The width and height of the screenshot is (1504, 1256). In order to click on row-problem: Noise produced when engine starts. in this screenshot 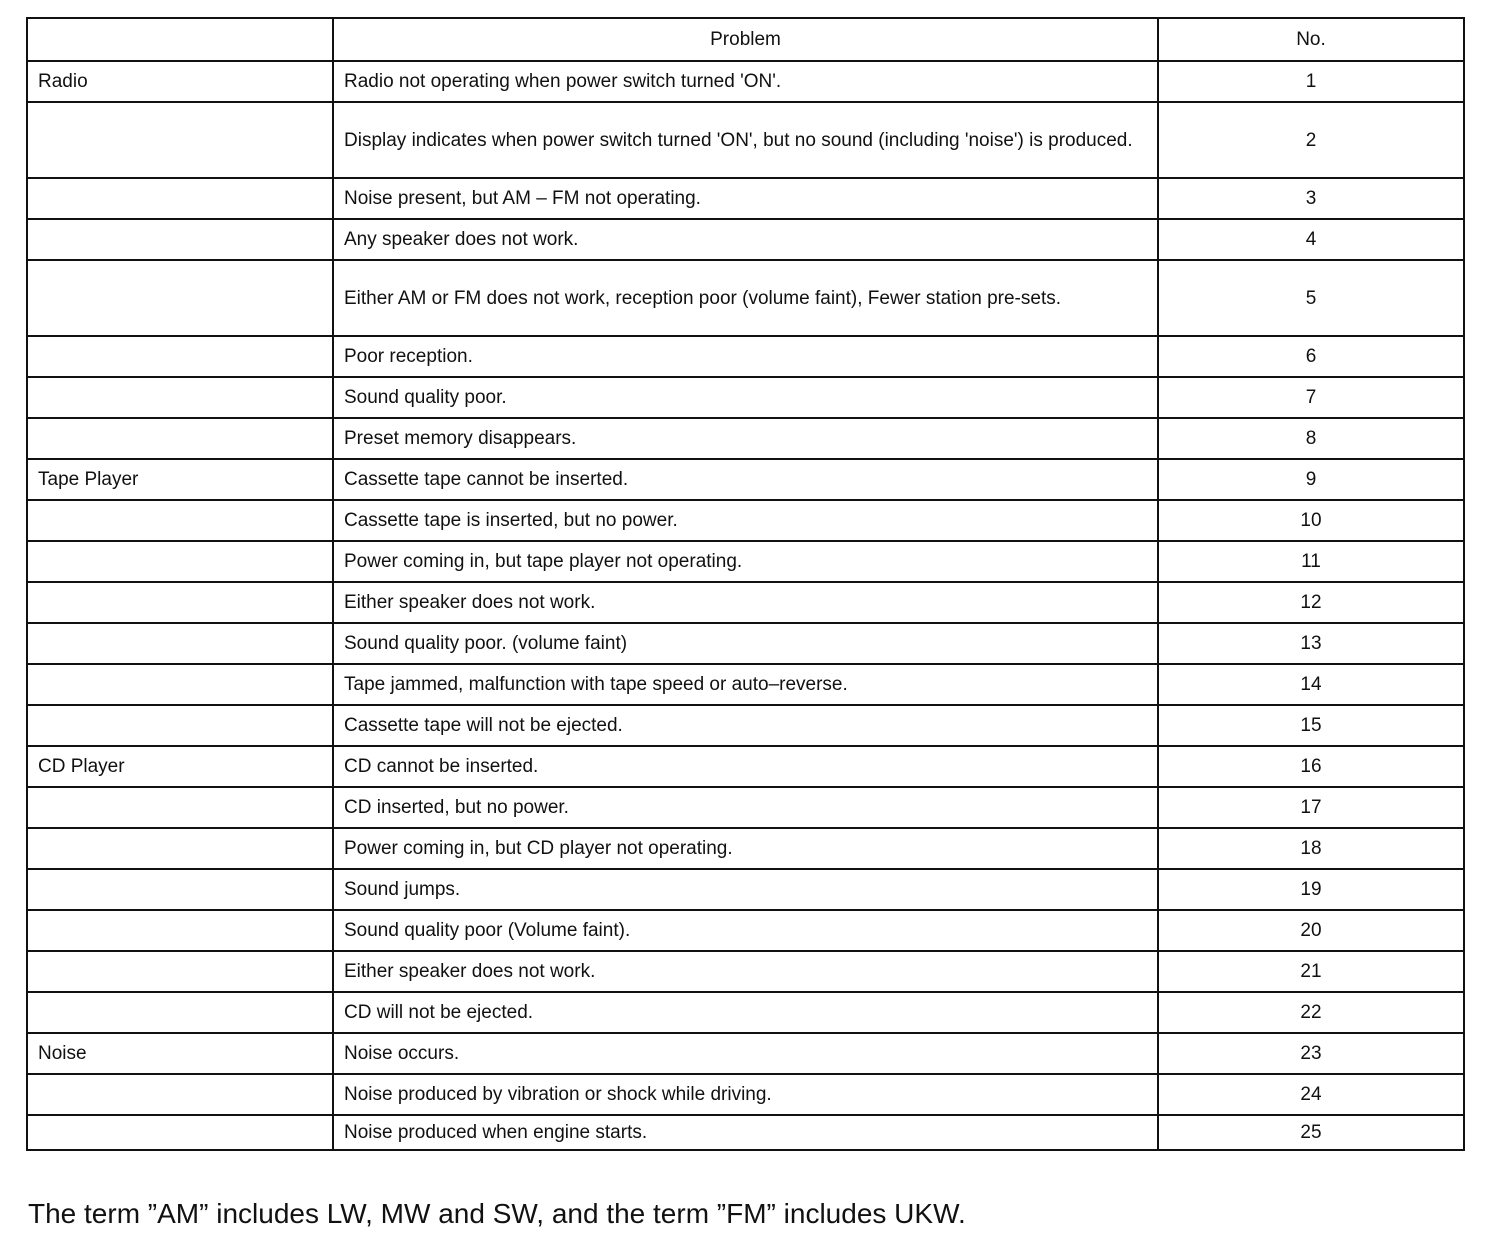, I will do `click(745, 1132)`.